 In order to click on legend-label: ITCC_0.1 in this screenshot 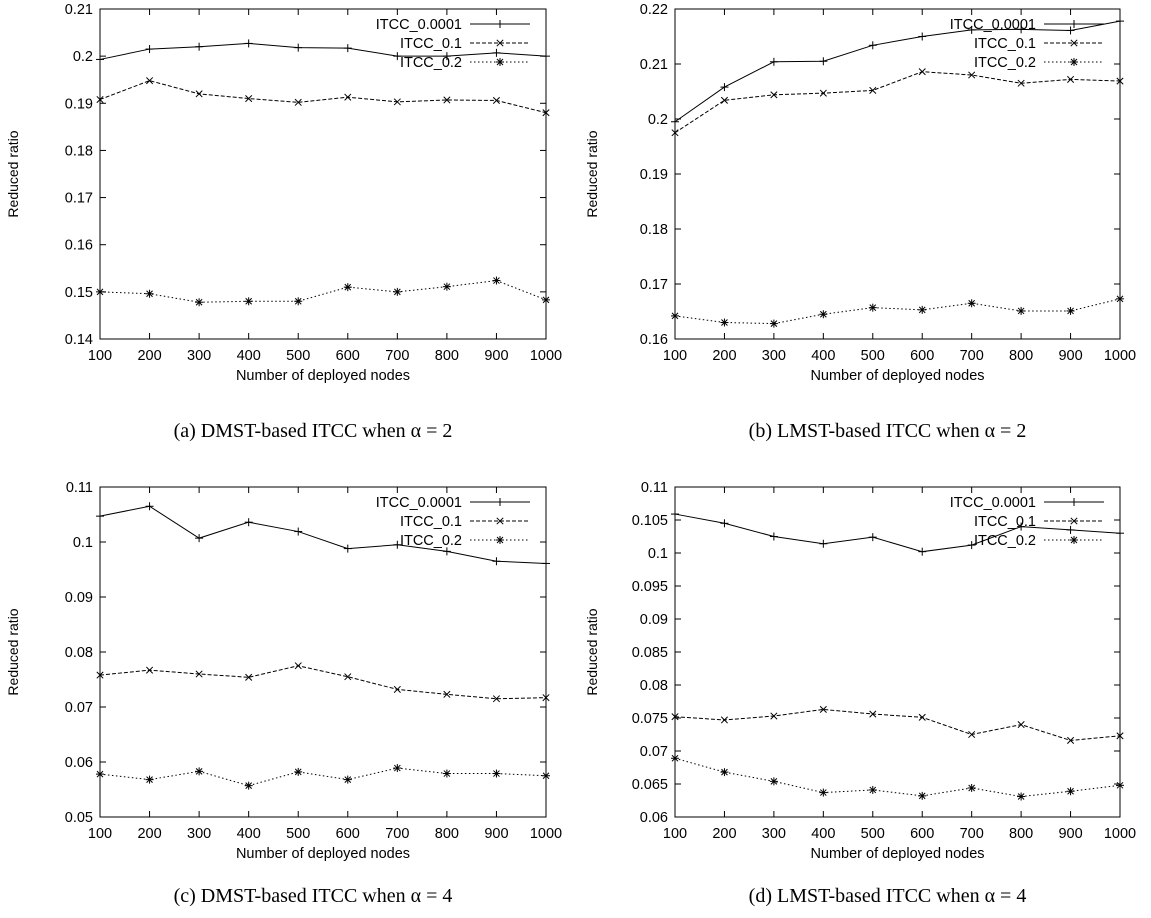, I will do `click(1005, 522)`.